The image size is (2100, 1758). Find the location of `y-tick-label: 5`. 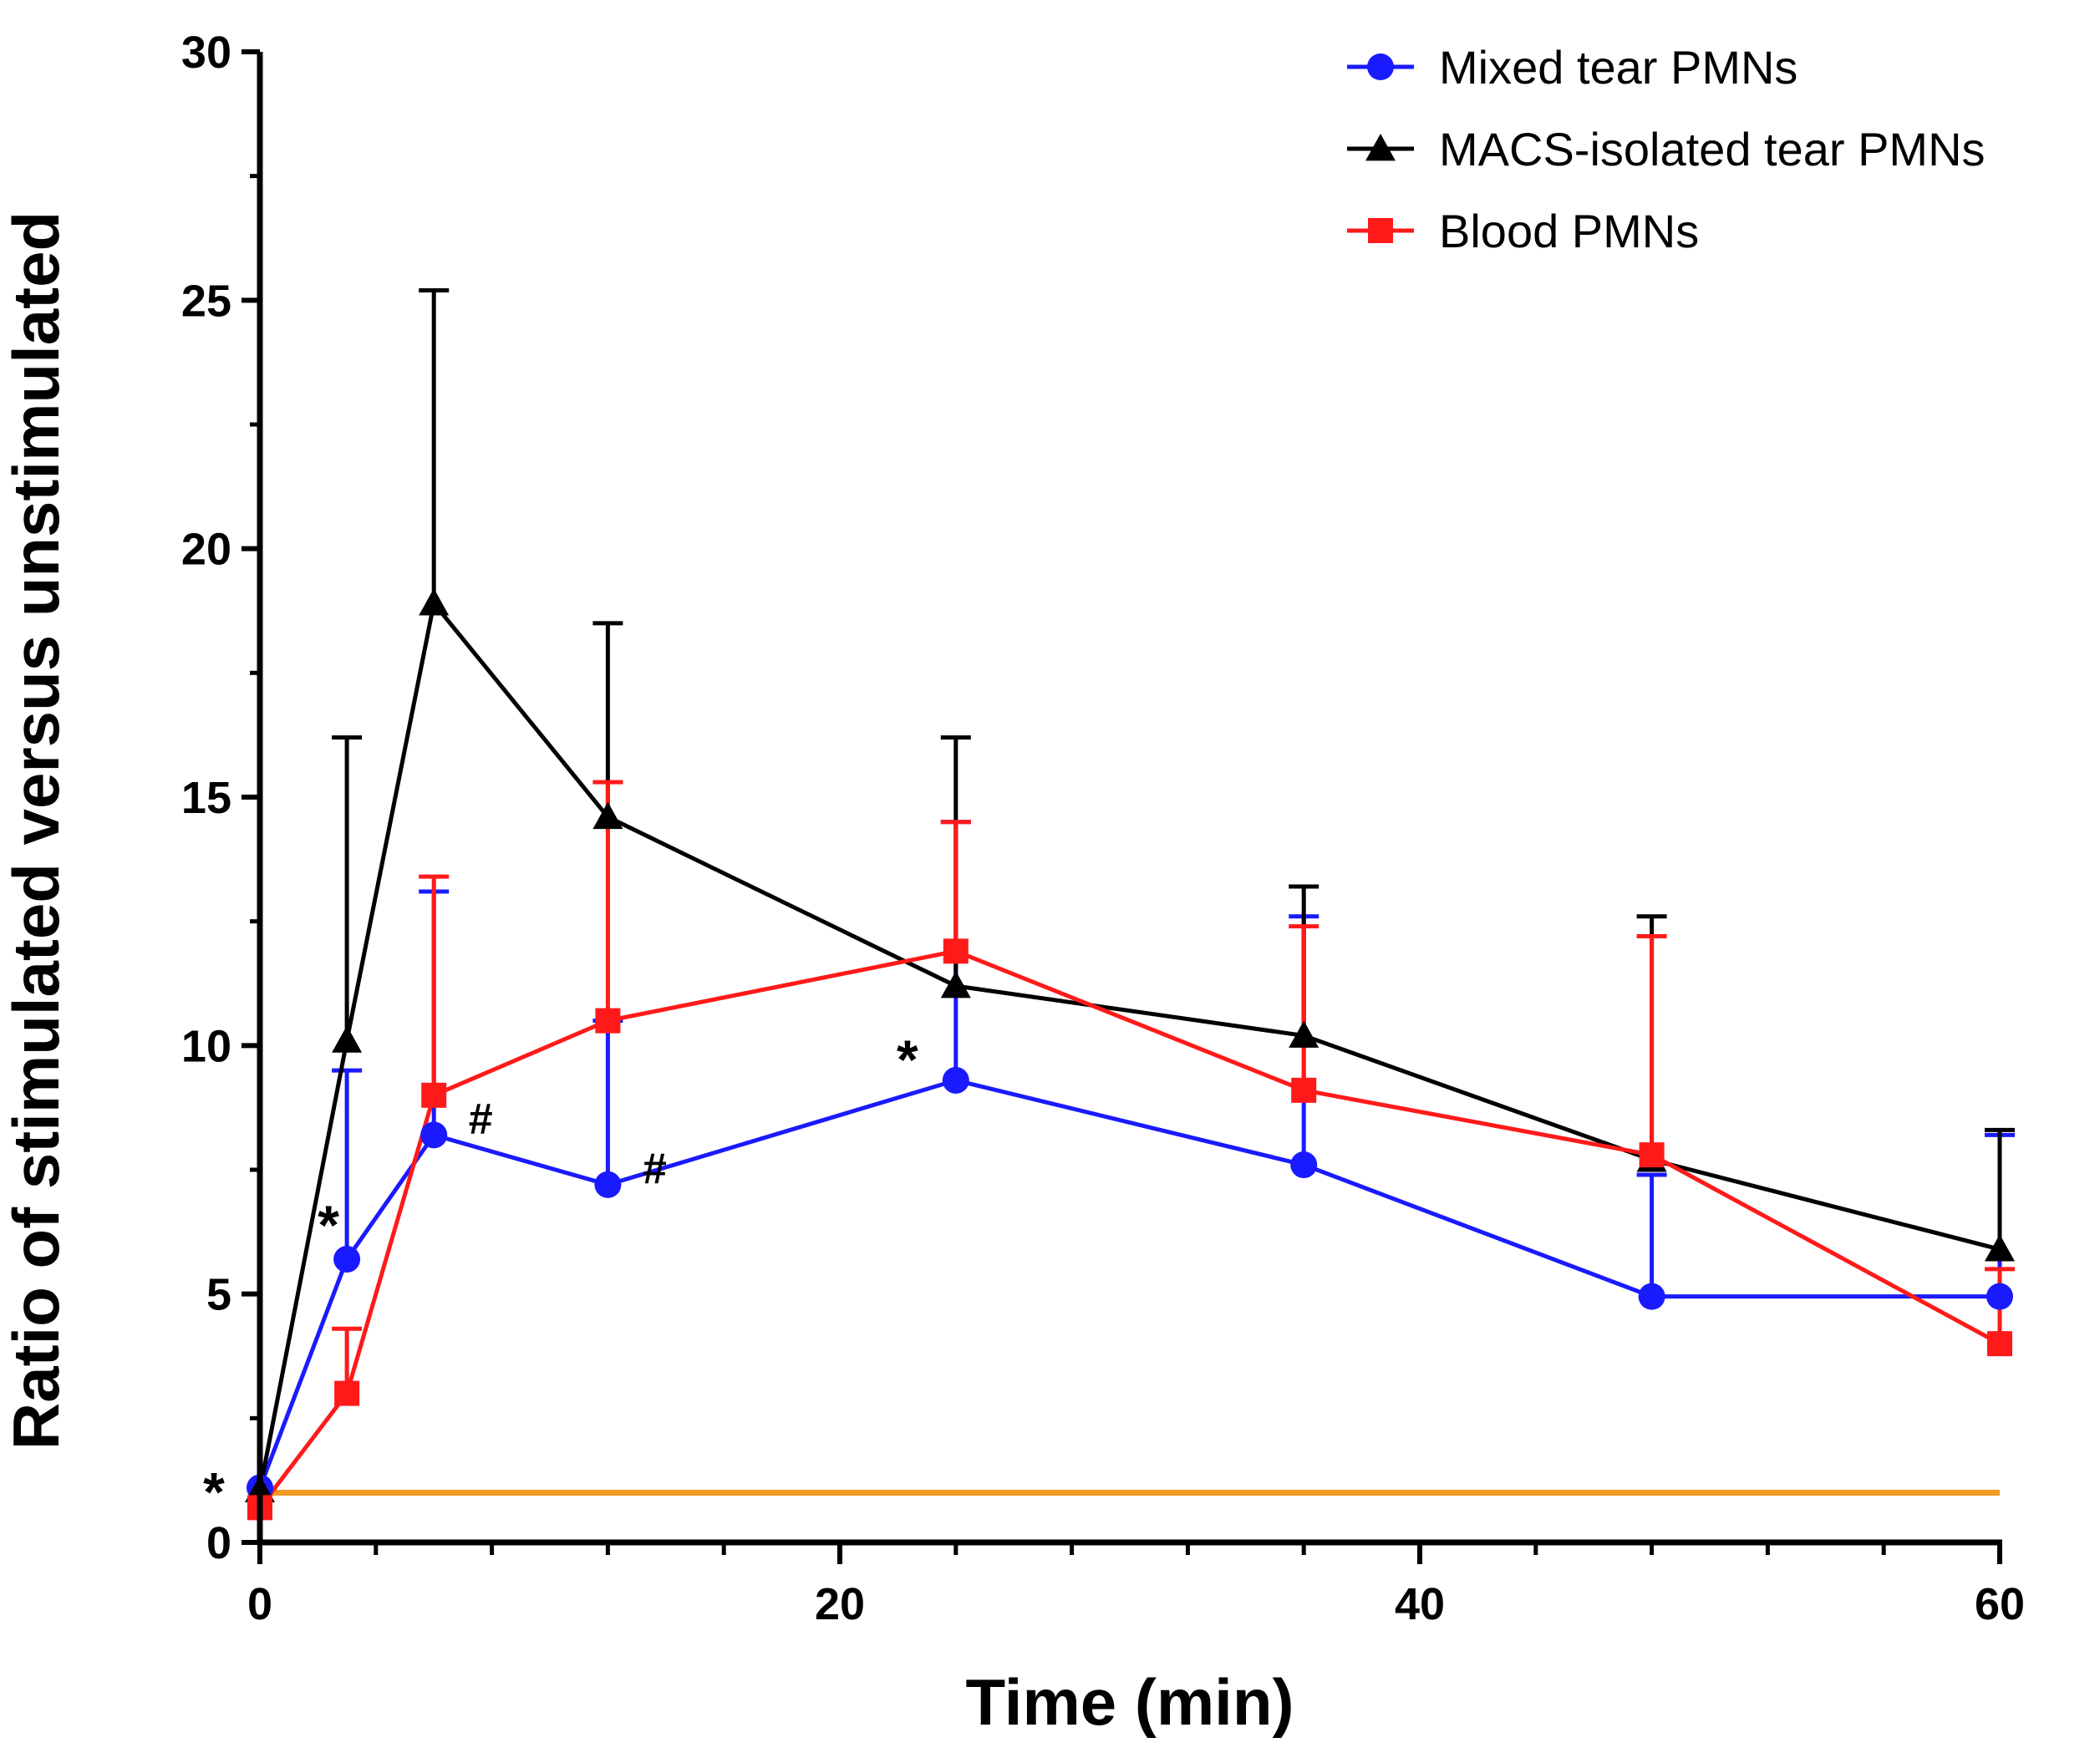

y-tick-label: 5 is located at coordinates (219, 1295).